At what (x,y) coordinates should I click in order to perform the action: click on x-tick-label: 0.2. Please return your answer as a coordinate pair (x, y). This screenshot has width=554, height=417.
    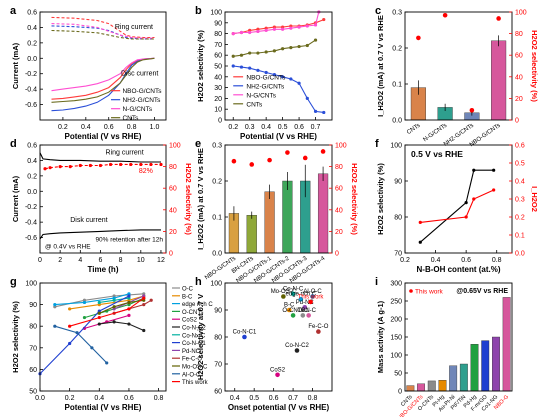
    Looking at the image, I should click on (70, 398).